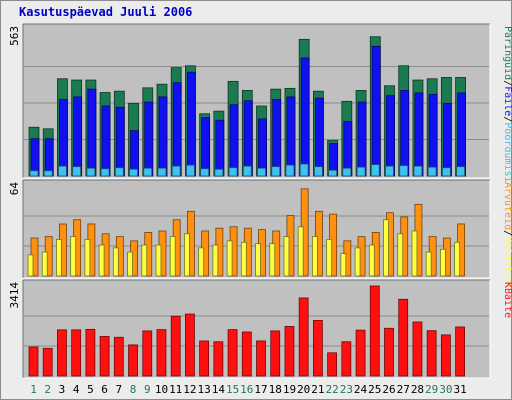 The height and width of the screenshot is (400, 512). Describe the element at coordinates (87, 258) in the screenshot. I see `bar-külastusi-day-5` at that location.